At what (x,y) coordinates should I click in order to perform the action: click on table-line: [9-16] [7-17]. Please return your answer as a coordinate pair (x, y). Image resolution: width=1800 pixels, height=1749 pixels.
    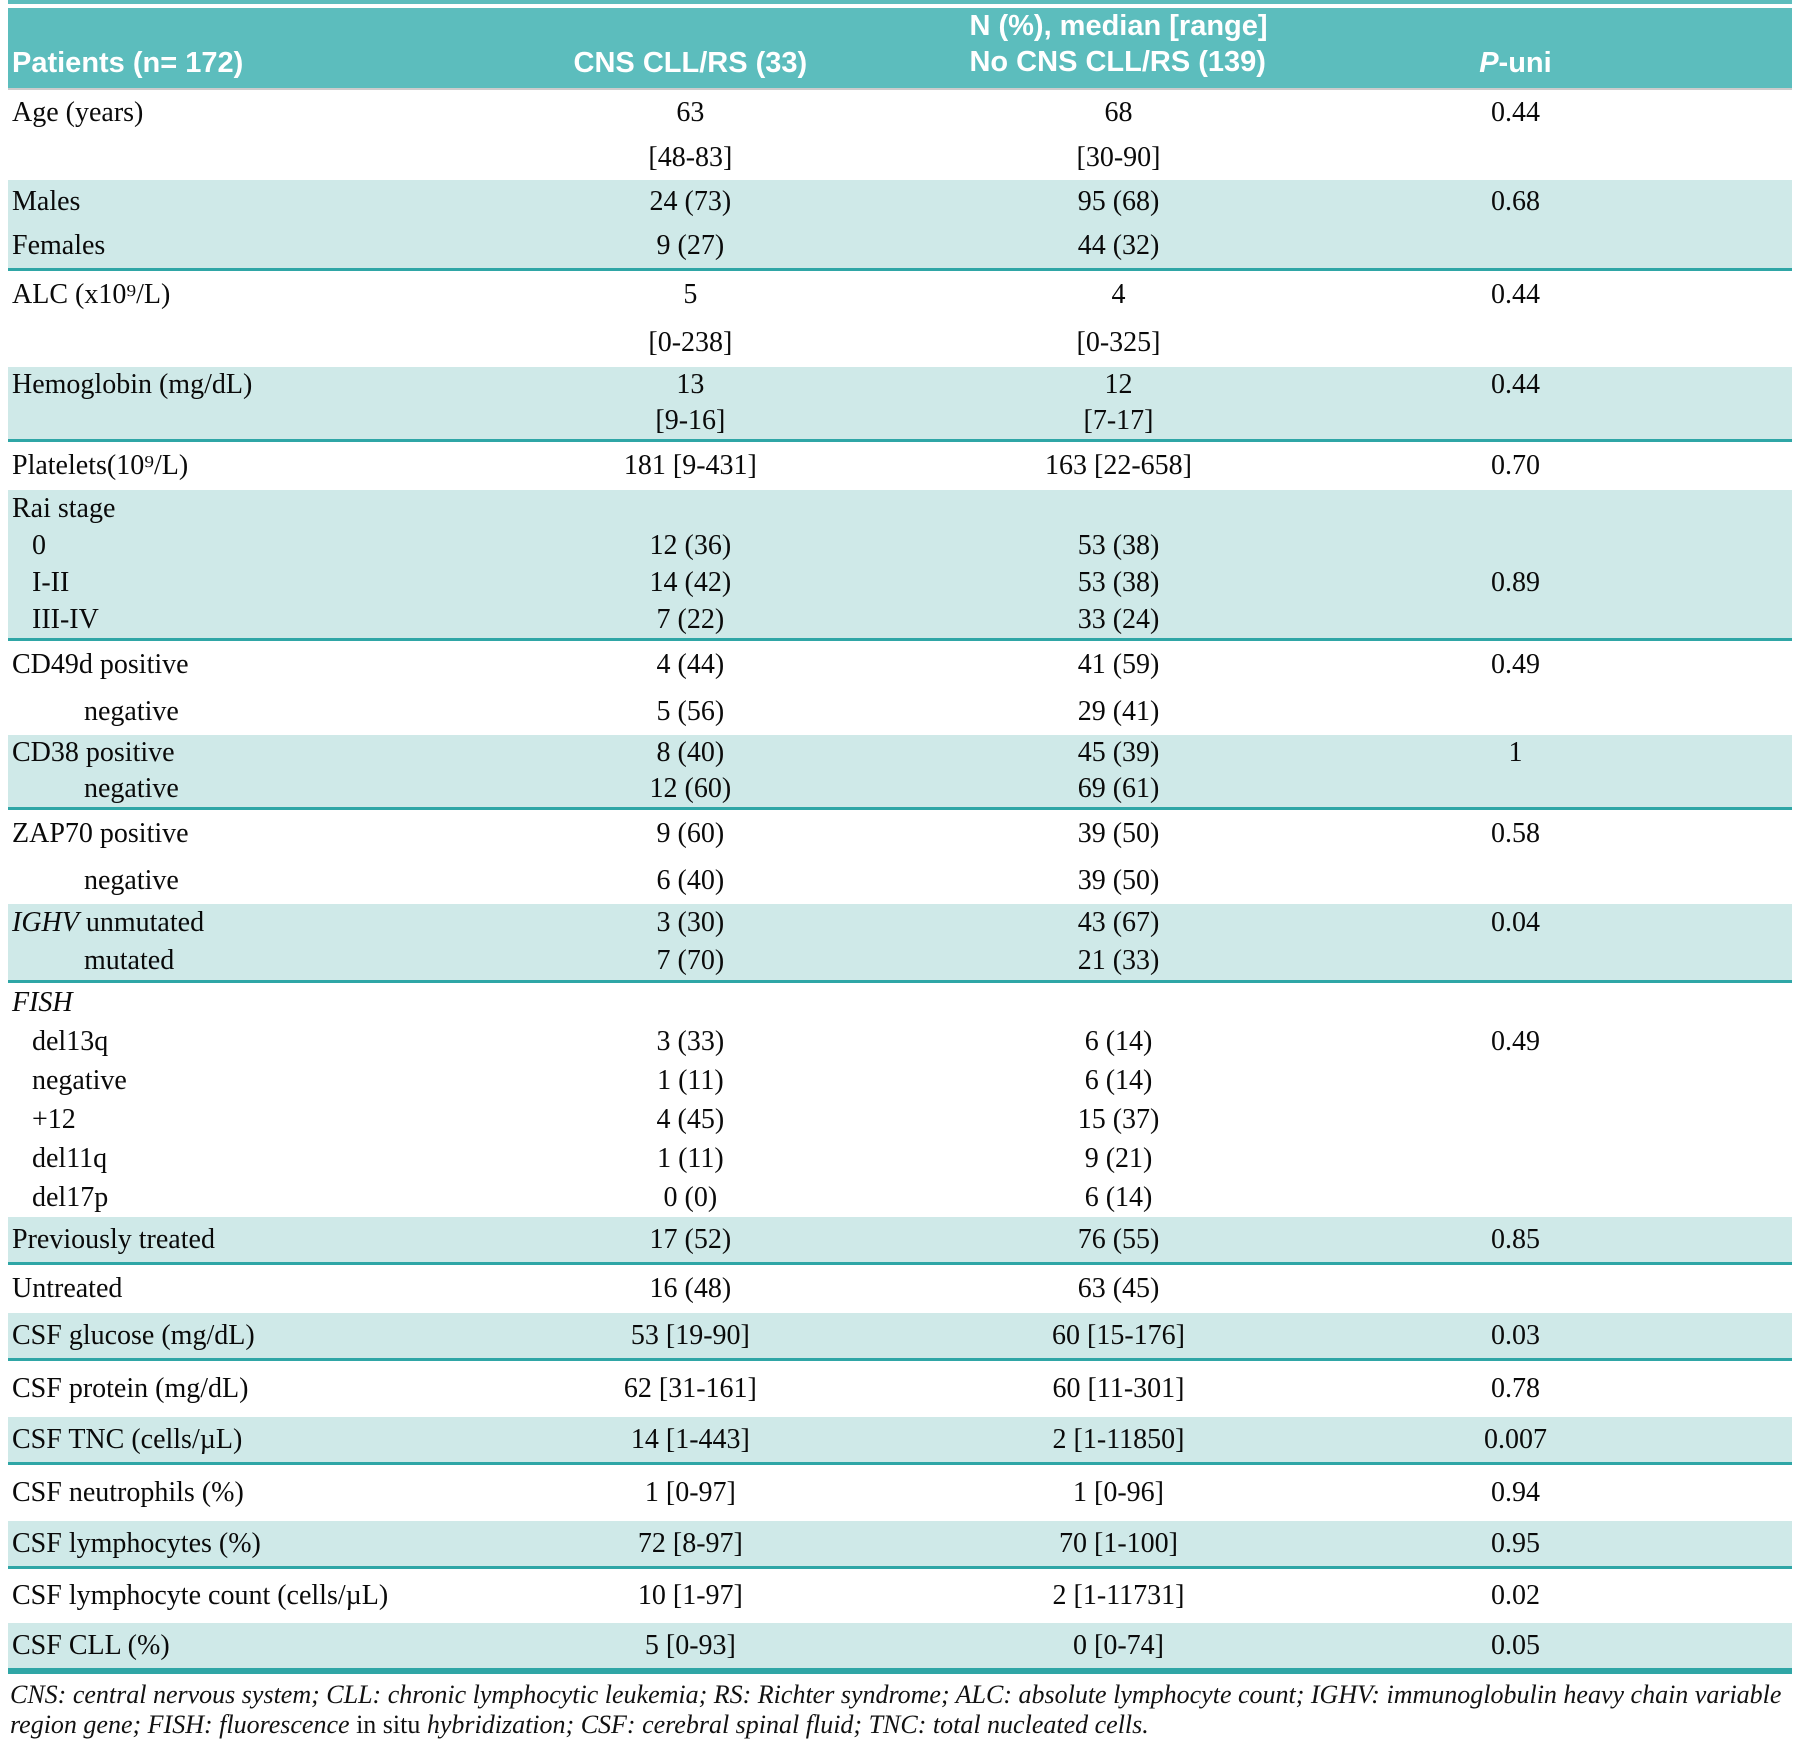
    Looking at the image, I should click on (900, 421).